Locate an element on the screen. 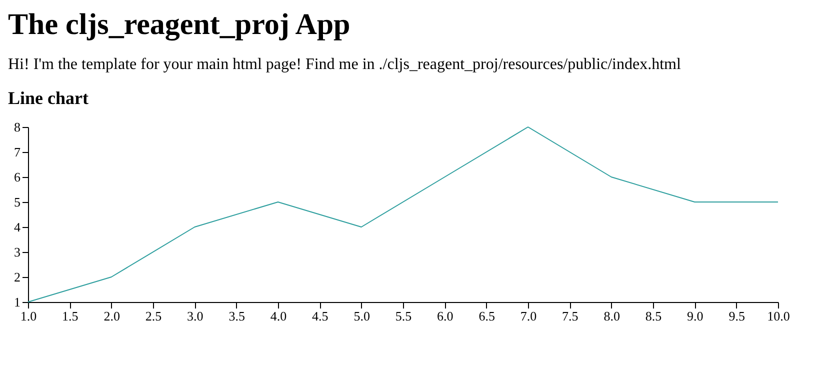 This screenshot has width=832, height=375. x-tick-label: 8.0 is located at coordinates (612, 316).